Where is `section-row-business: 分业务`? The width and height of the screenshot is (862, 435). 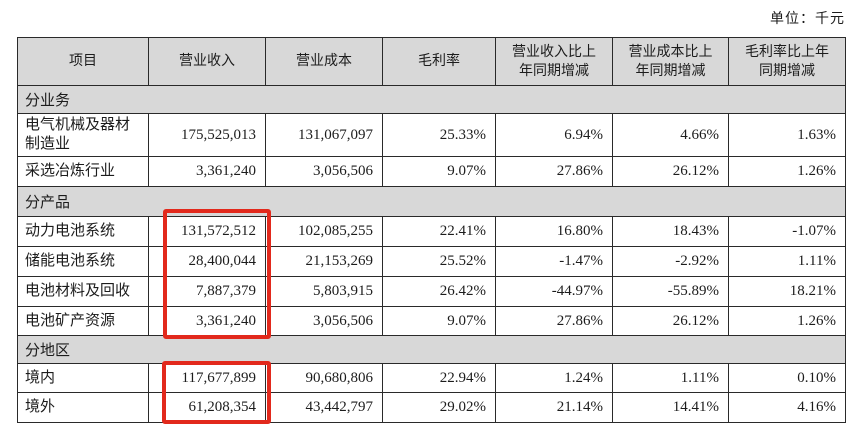
section-row-business: 分业务 is located at coordinates (431, 99).